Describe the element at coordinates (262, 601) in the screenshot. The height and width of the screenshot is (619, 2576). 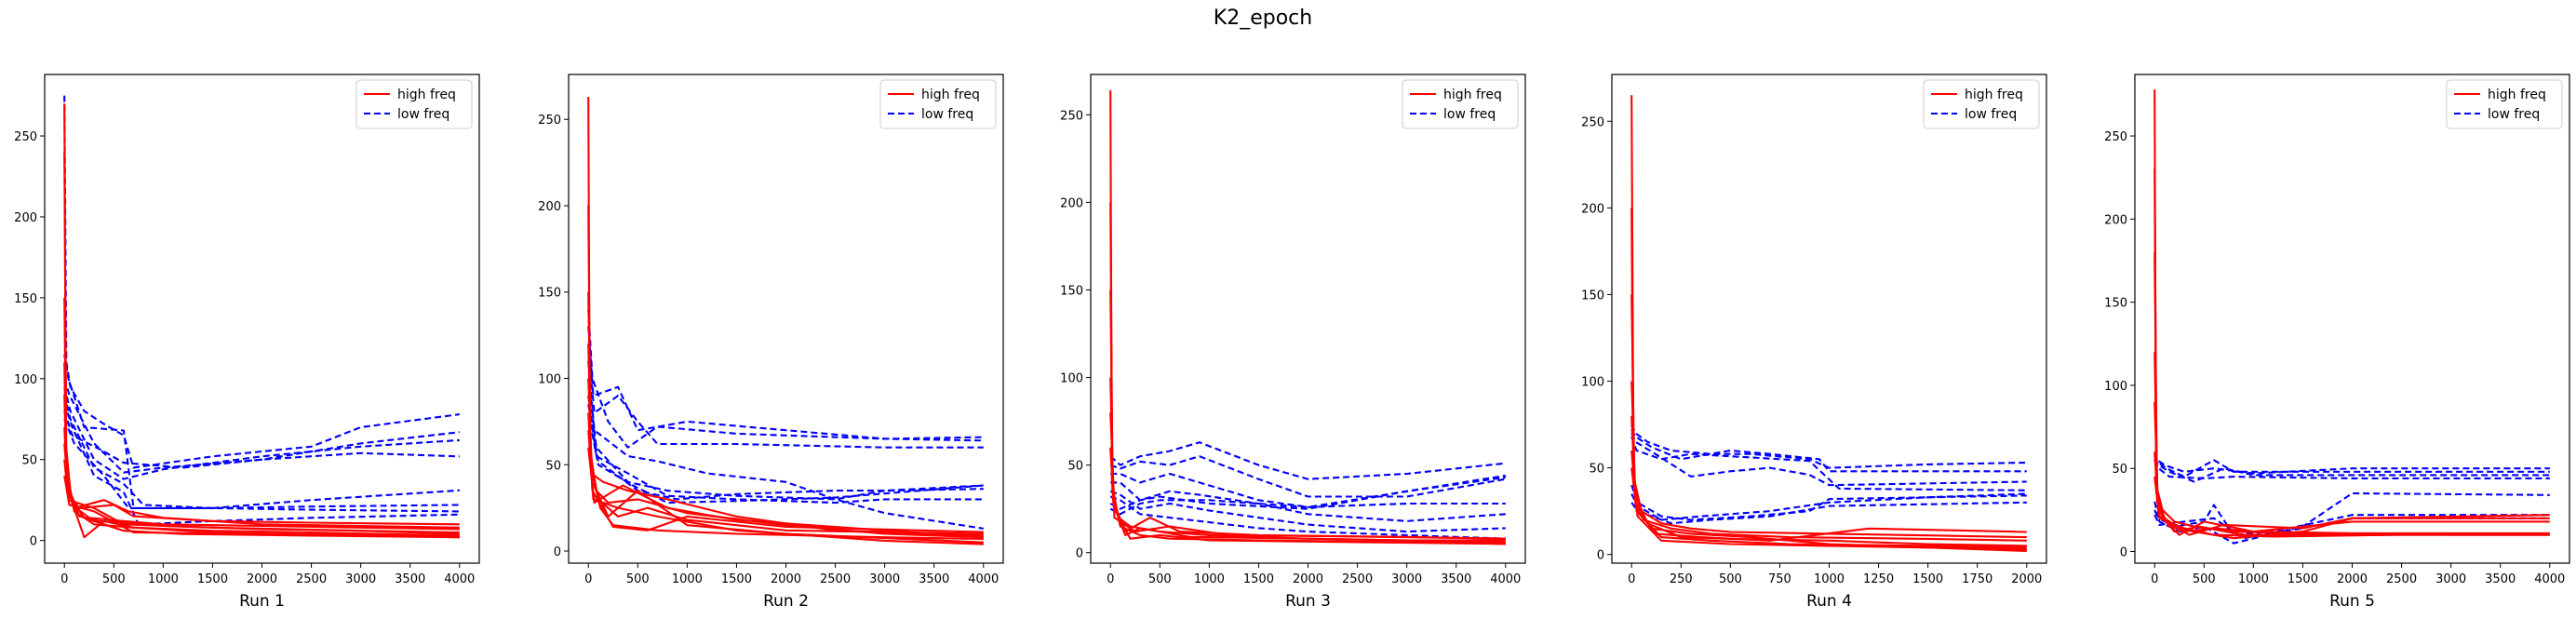
I see `x-axis-label: Run 1` at that location.